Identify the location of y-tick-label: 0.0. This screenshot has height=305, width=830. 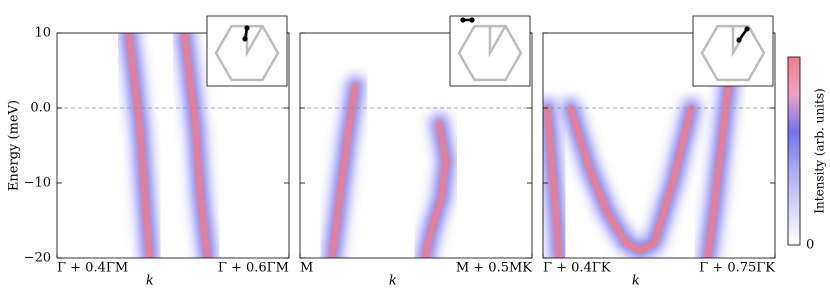
(40, 108).